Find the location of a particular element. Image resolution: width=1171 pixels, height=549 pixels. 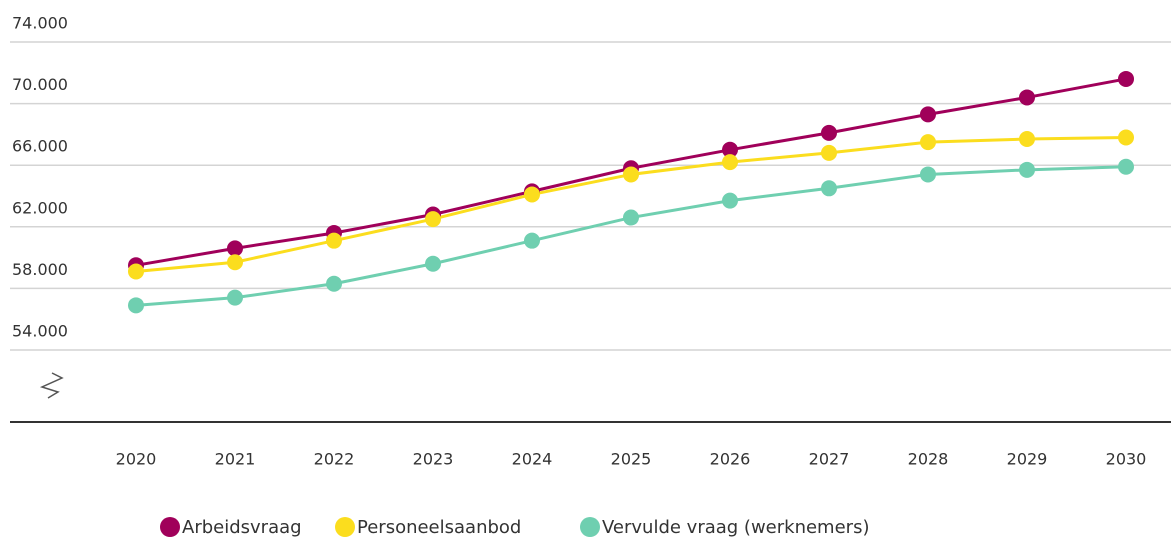

y-tick-label: 54.000 is located at coordinates (40, 331).